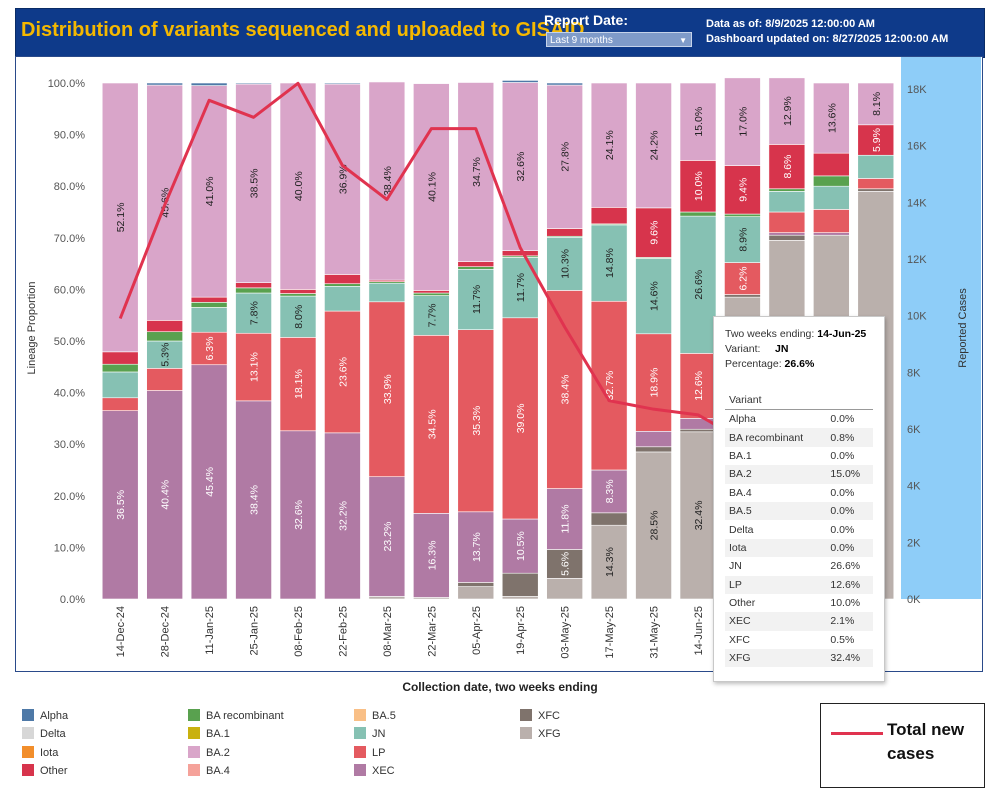  What do you see at coordinates (40, 752) in the screenshot?
I see `legend-item-iota: Iota` at bounding box center [40, 752].